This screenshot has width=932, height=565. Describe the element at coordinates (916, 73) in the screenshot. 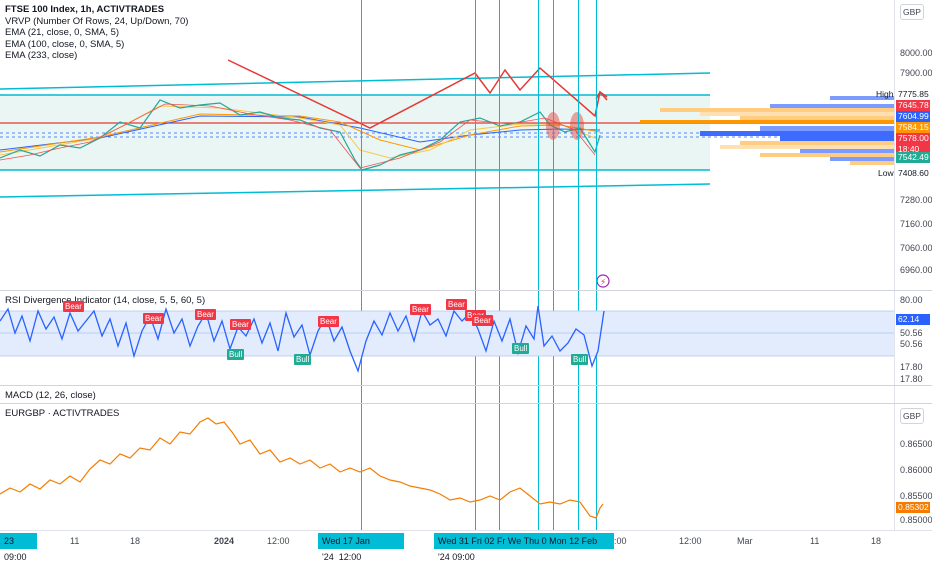

I see `price-tick: 7900.00` at that location.